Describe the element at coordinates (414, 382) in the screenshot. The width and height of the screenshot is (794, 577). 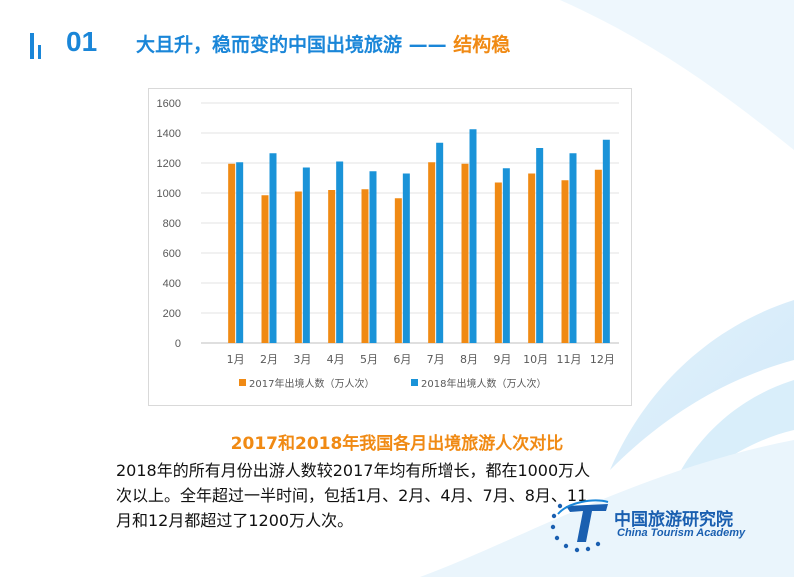
I see `legend-swatch-2018` at that location.